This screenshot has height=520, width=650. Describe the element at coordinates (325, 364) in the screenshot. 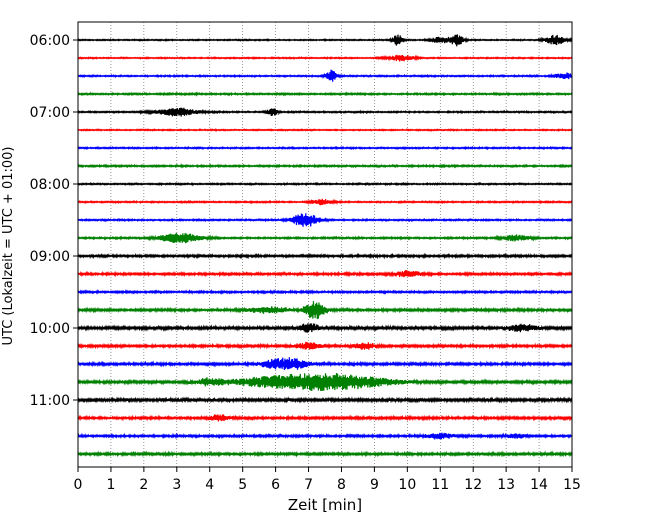

I see `trace-10:30` at that location.